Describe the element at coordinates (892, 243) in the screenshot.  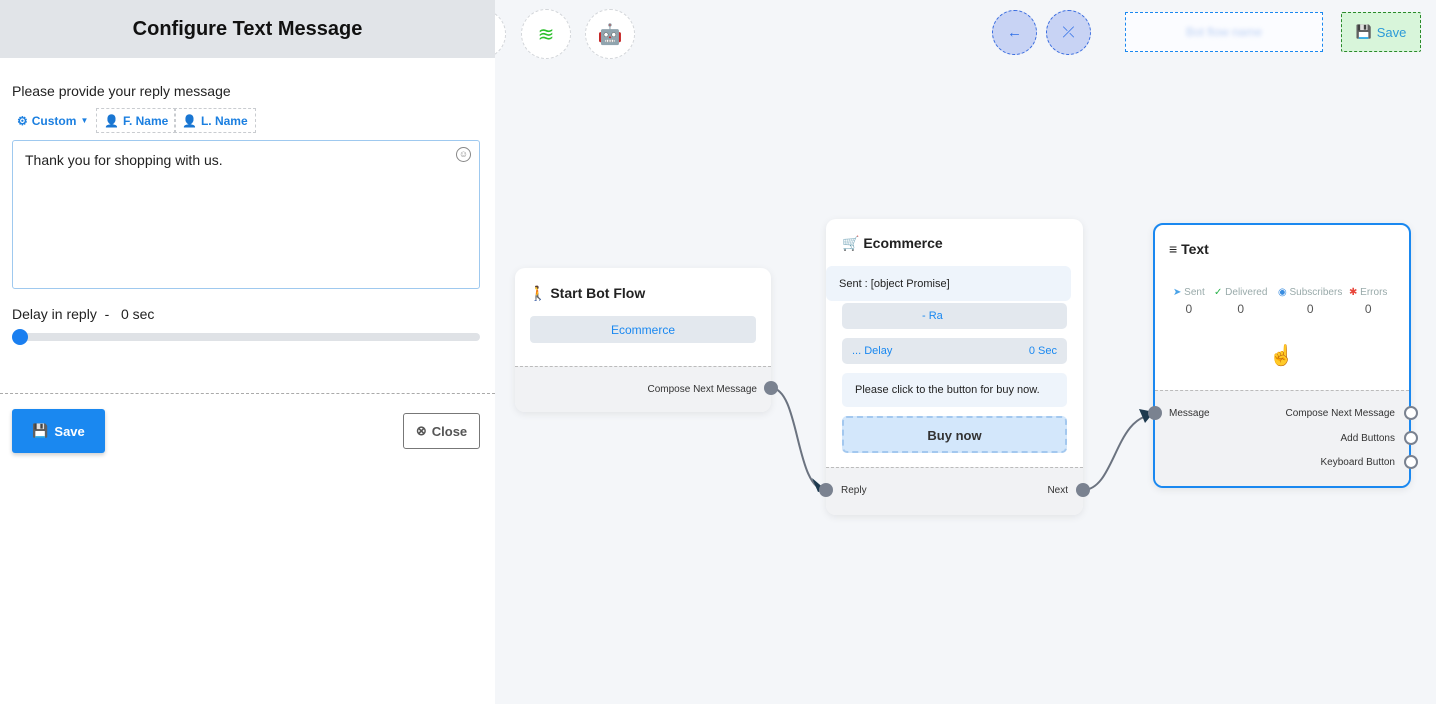
I see `ecommerce-title: 🛒 Ecommerce` at that location.